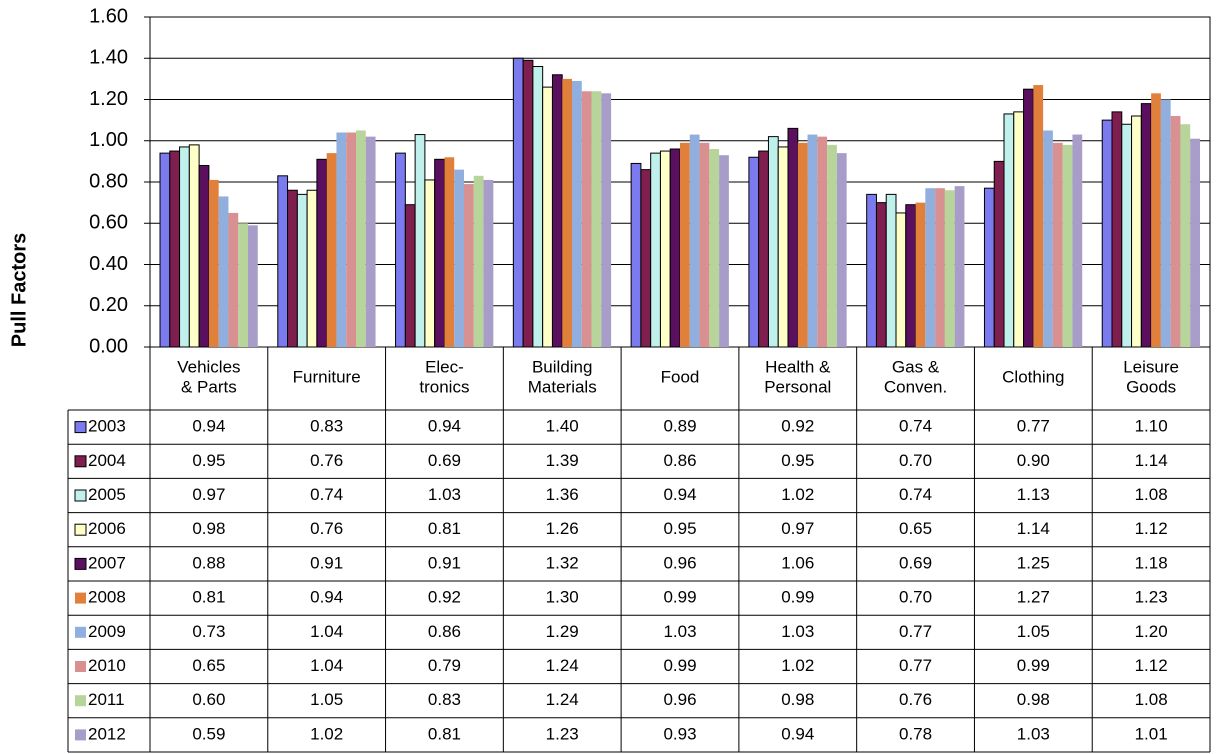 The image size is (1227, 754). I want to click on table-value: 1.29, so click(562, 631).